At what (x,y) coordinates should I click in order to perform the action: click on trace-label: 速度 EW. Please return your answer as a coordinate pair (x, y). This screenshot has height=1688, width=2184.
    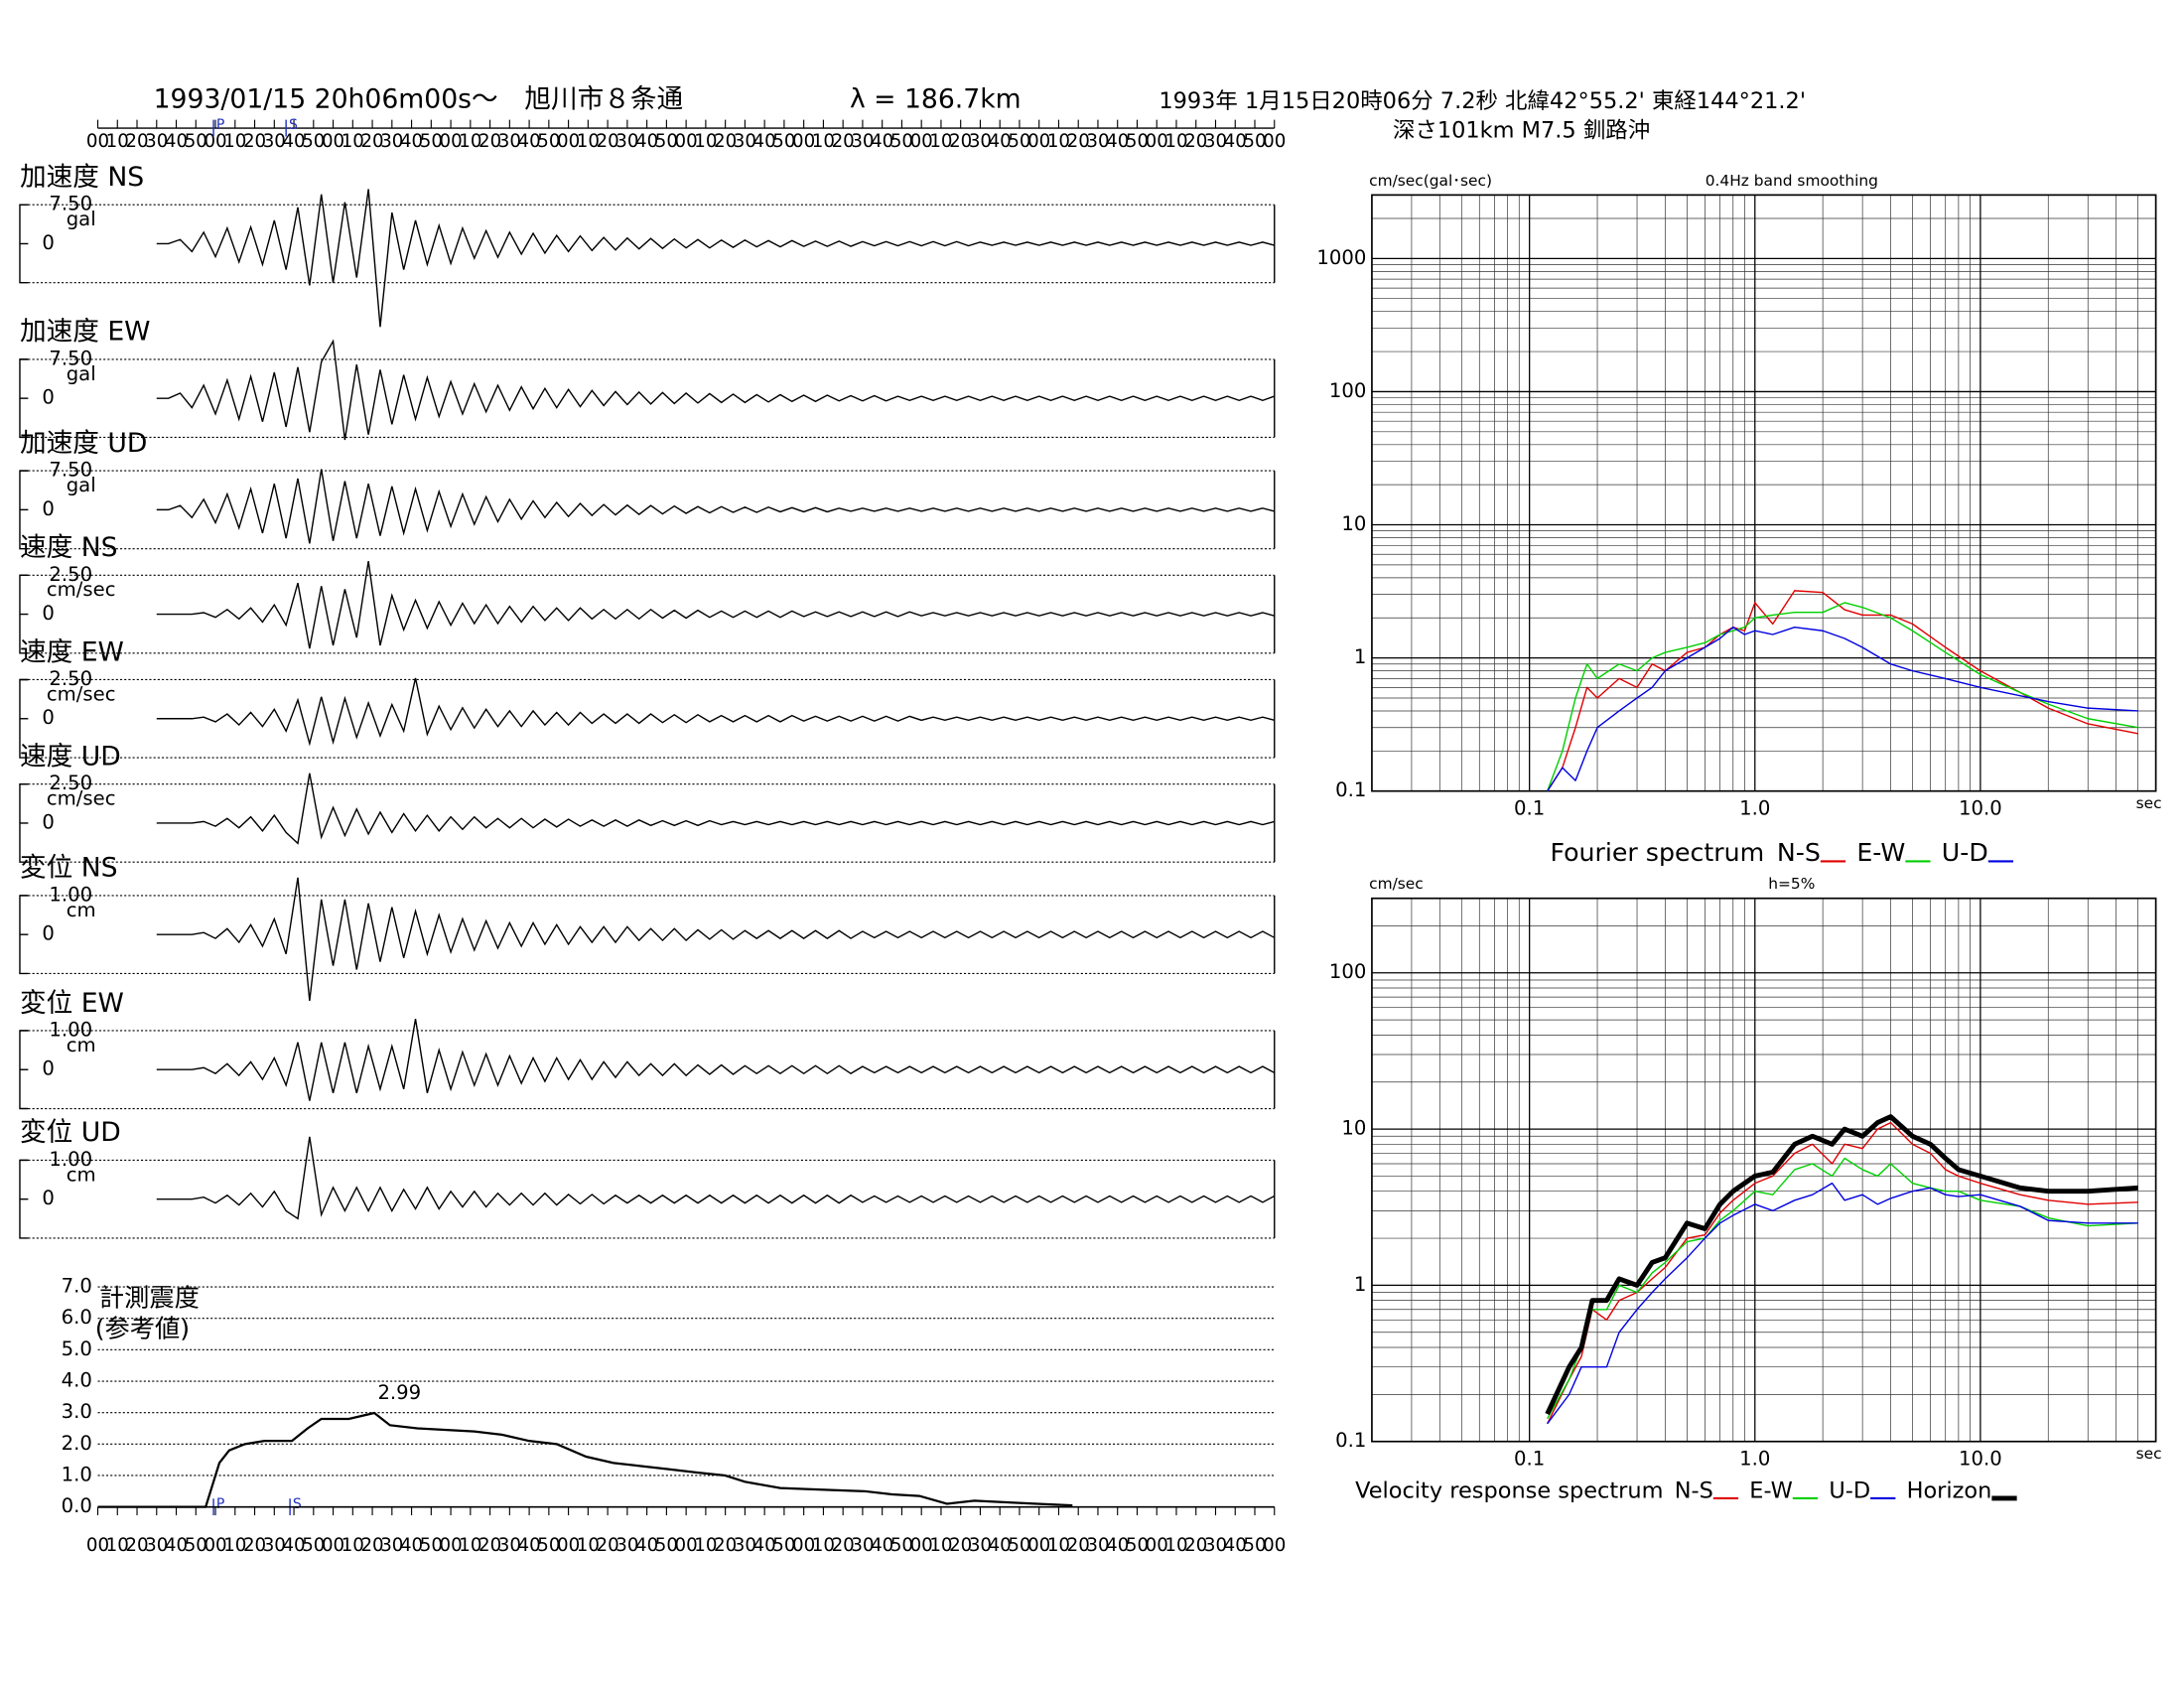
    Looking at the image, I should click on (72, 651).